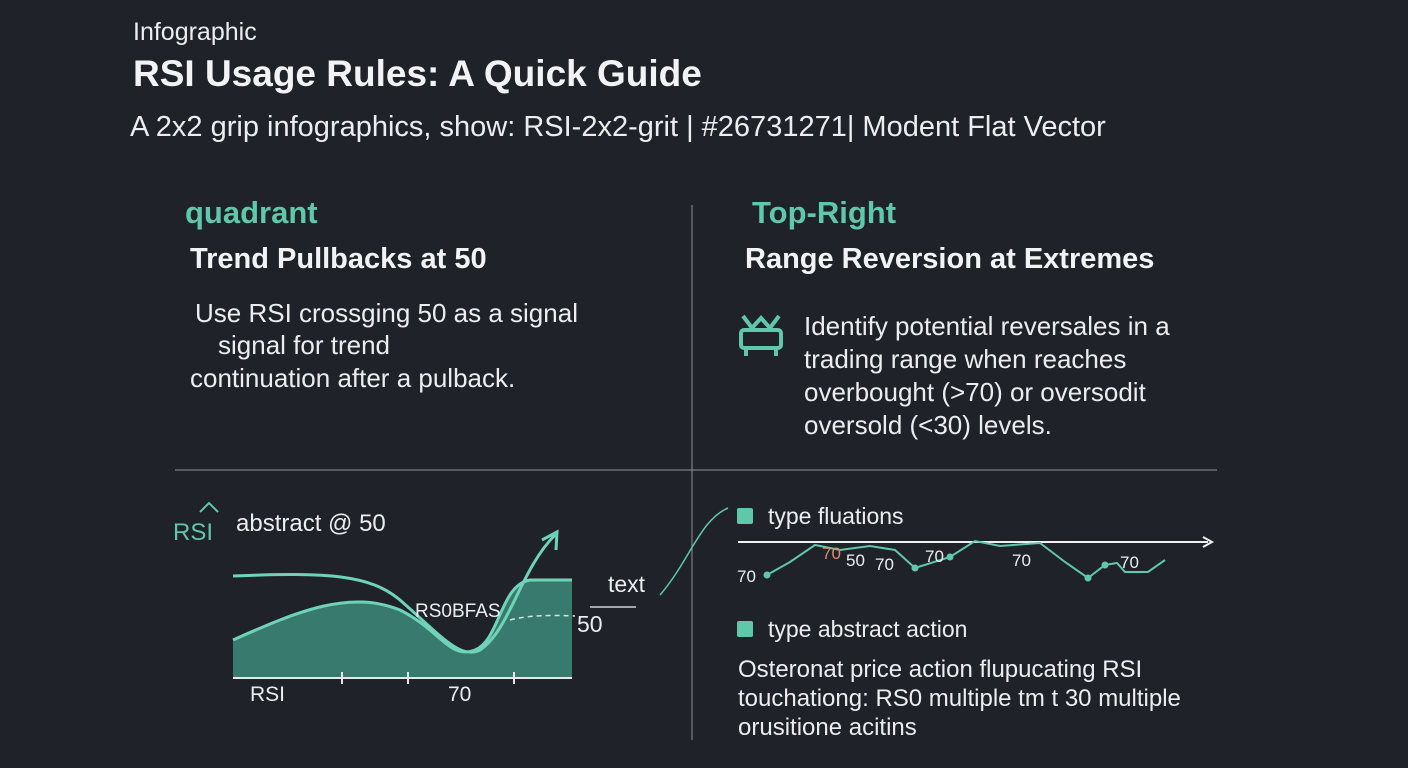 This screenshot has width=1408, height=768. I want to click on icon-label: RSI, so click(193, 532).